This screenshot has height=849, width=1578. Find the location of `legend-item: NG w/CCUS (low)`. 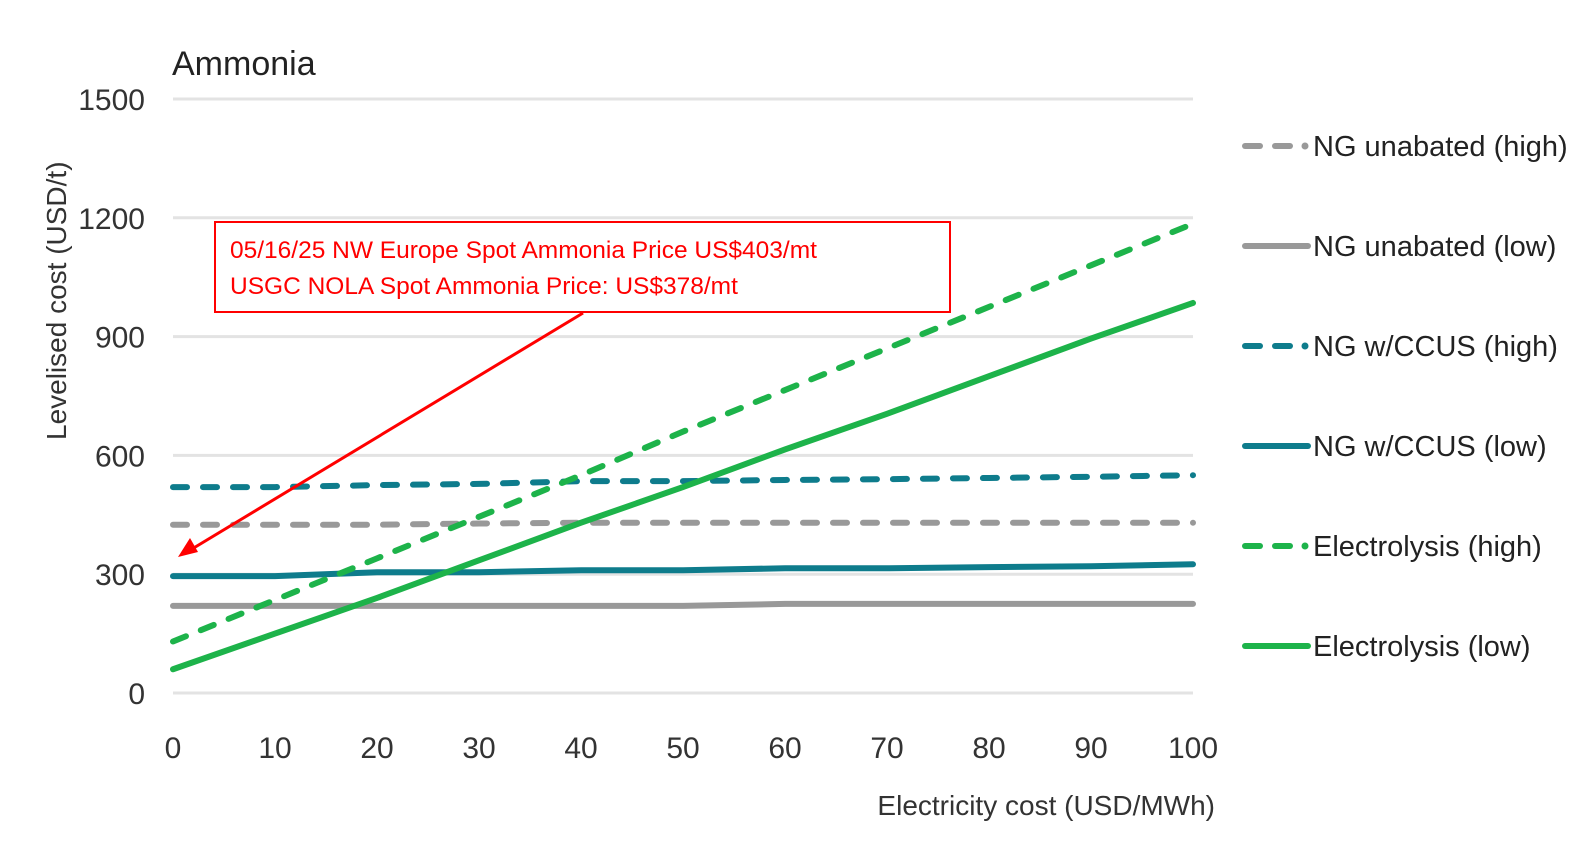

legend-item: NG w/CCUS (low) is located at coordinates (1394, 447).